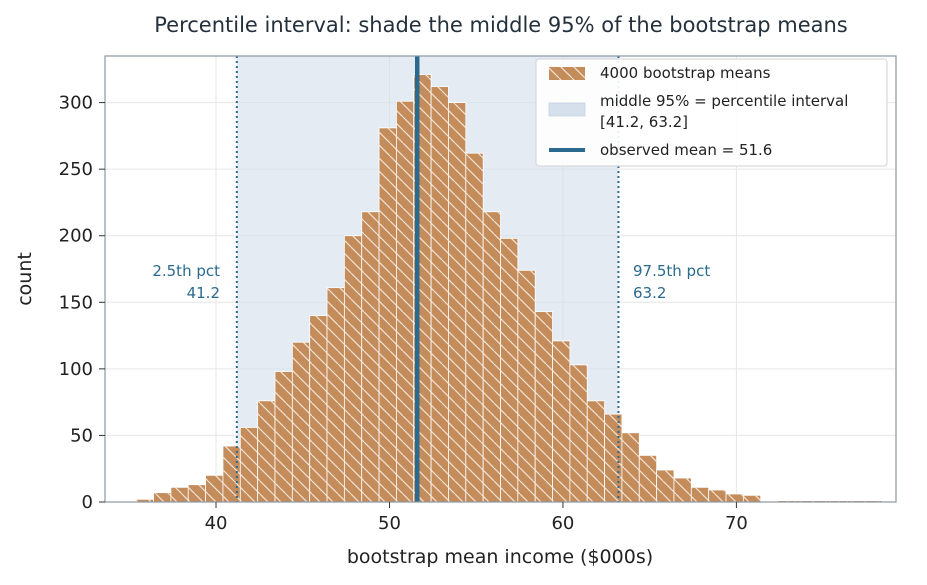 This screenshot has height=585, width=927. Describe the element at coordinates (87, 502) in the screenshot. I see `y-tick-label: 0` at that location.